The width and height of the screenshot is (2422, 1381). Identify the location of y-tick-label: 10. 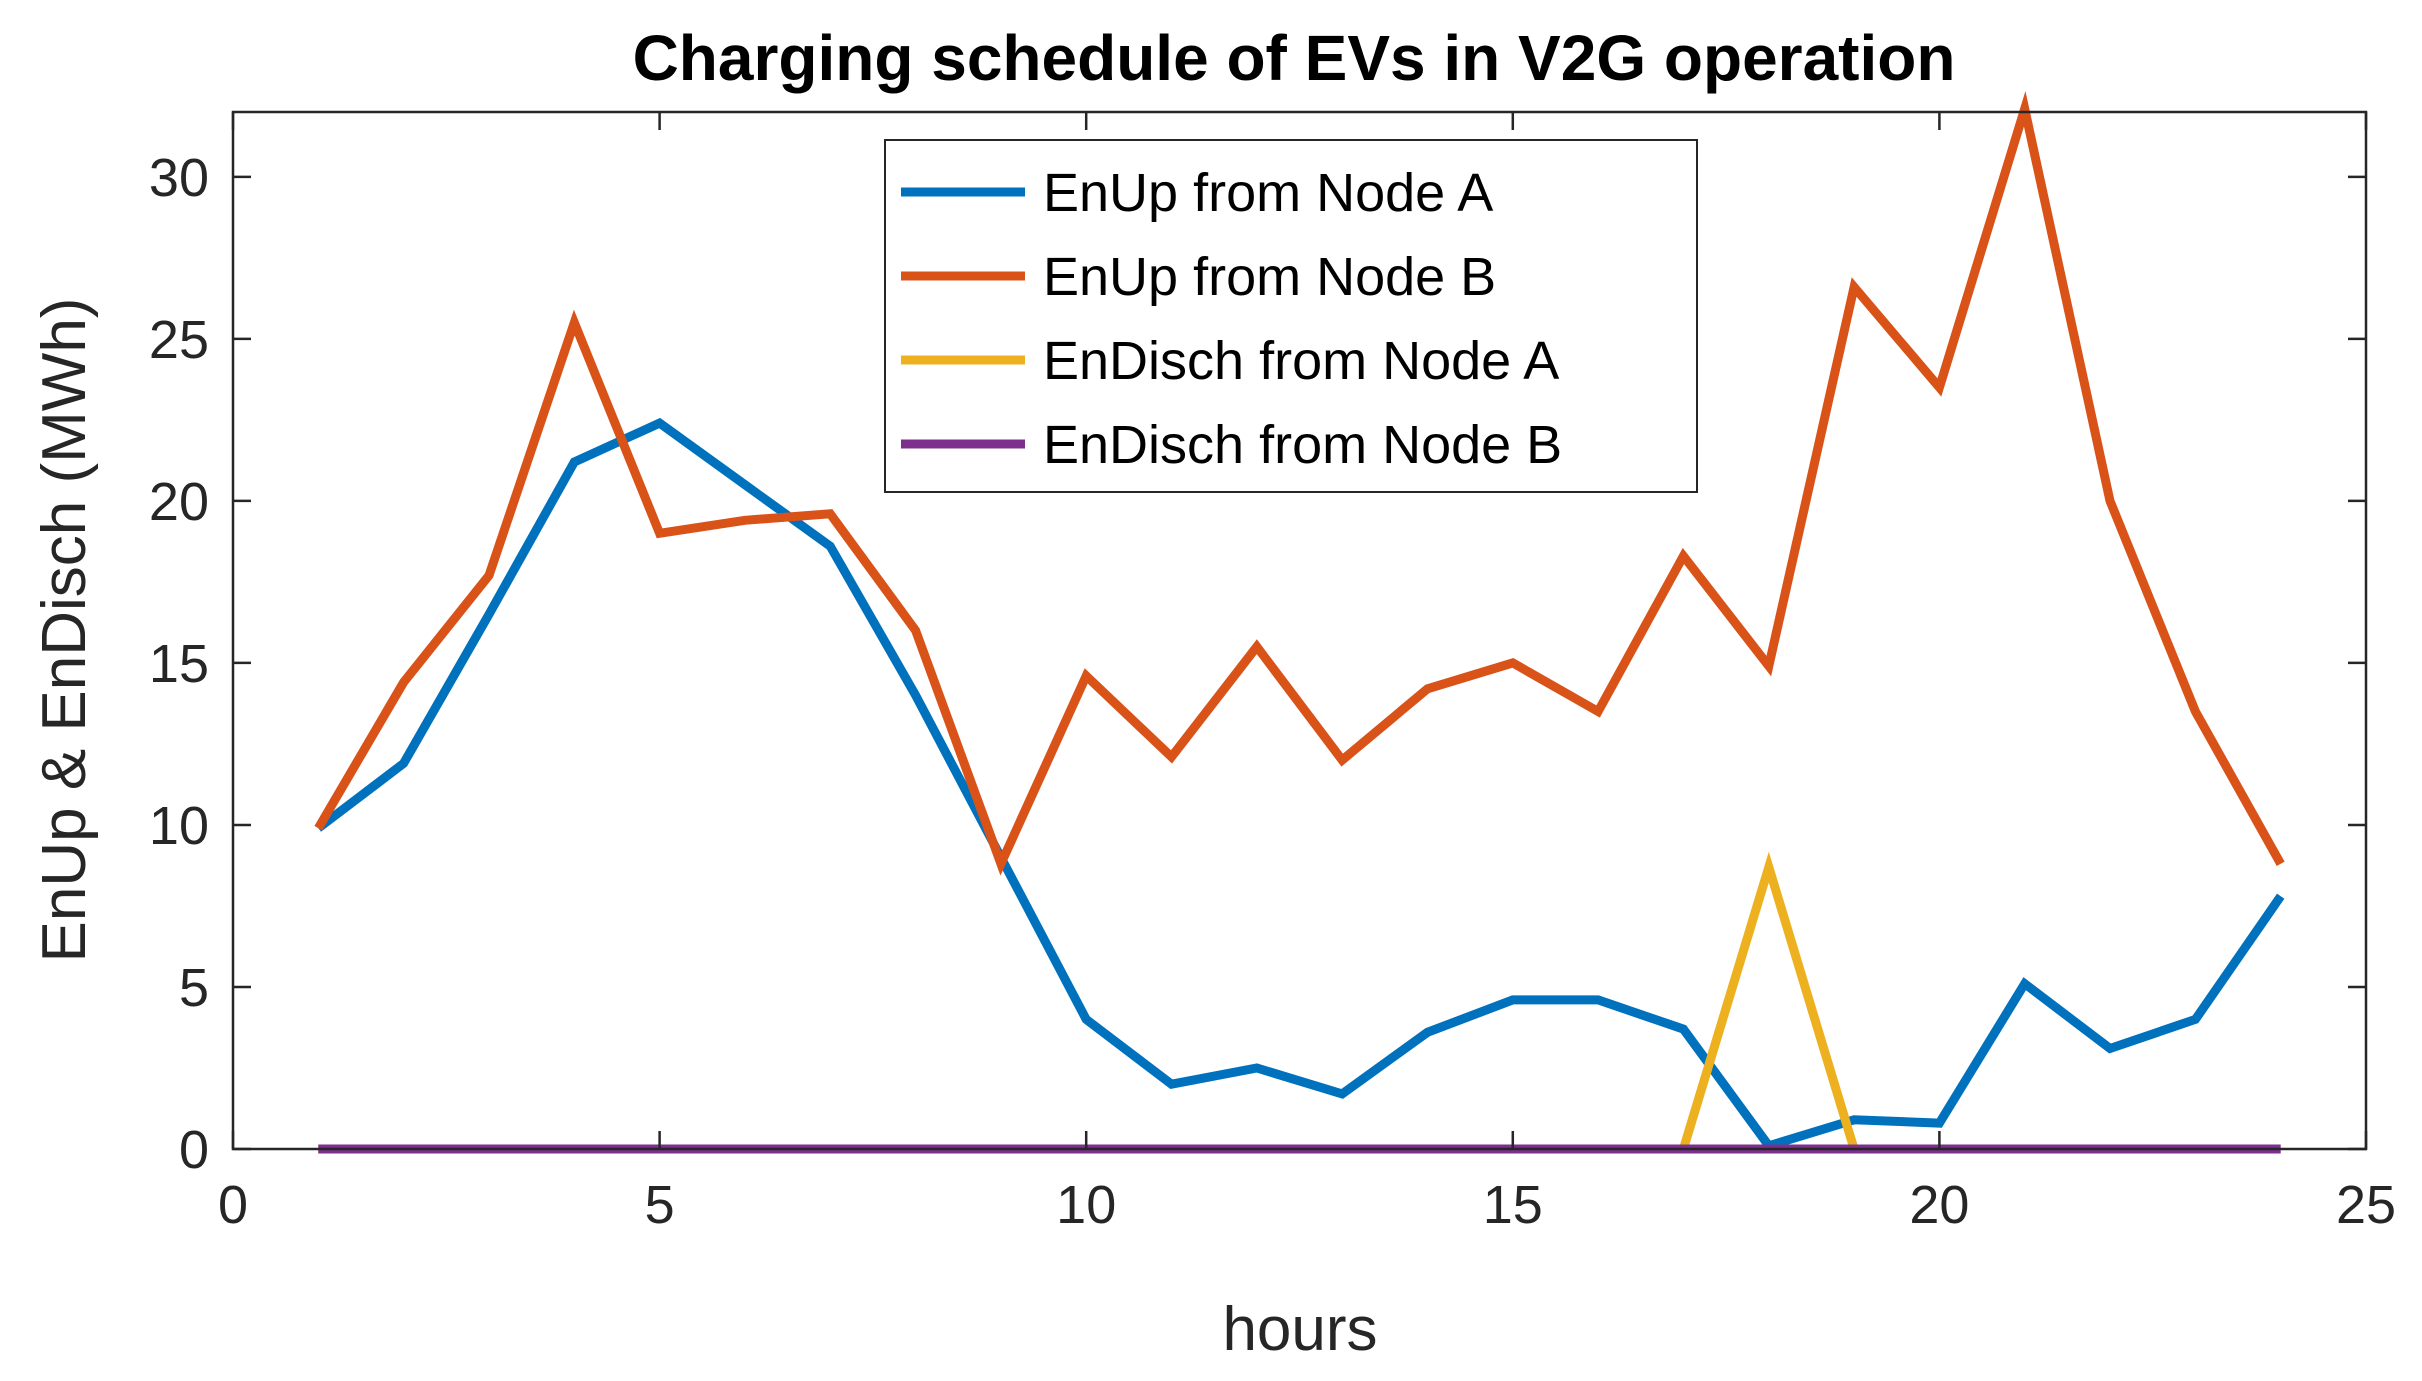
(179, 826).